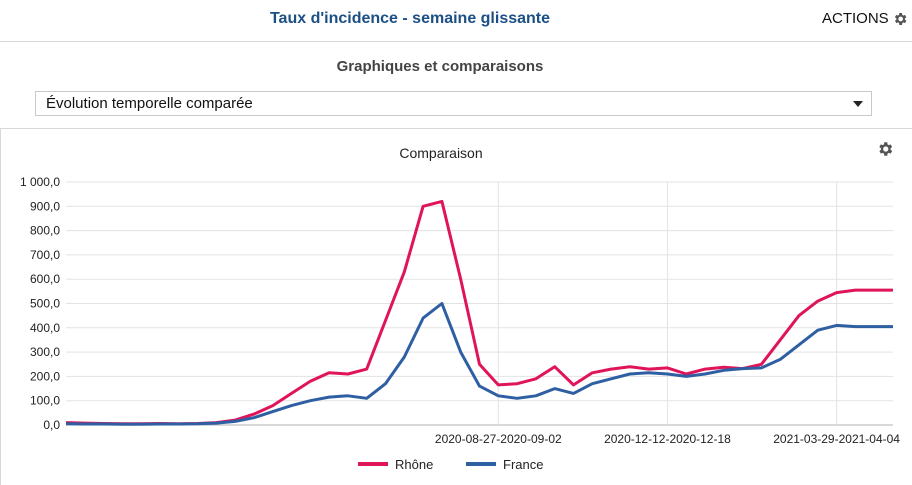 The image size is (912, 485). What do you see at coordinates (45, 304) in the screenshot?
I see `y-tick-label: 500,0` at bounding box center [45, 304].